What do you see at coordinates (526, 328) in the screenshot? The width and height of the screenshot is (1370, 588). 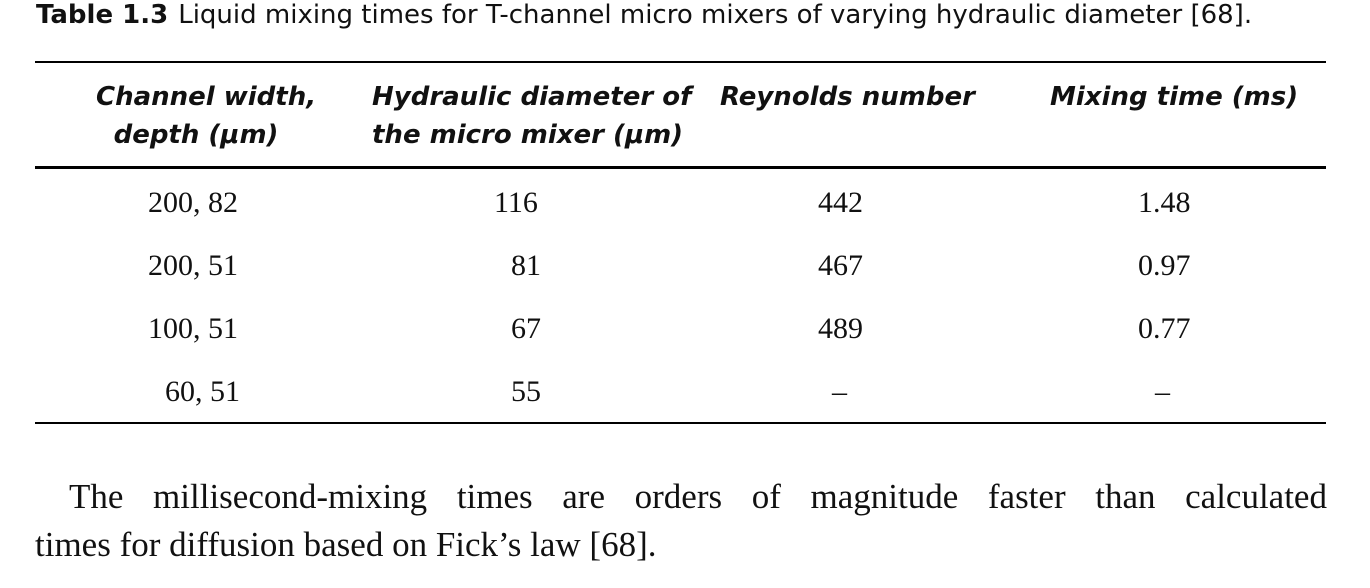 I see `table-cell: 67` at bounding box center [526, 328].